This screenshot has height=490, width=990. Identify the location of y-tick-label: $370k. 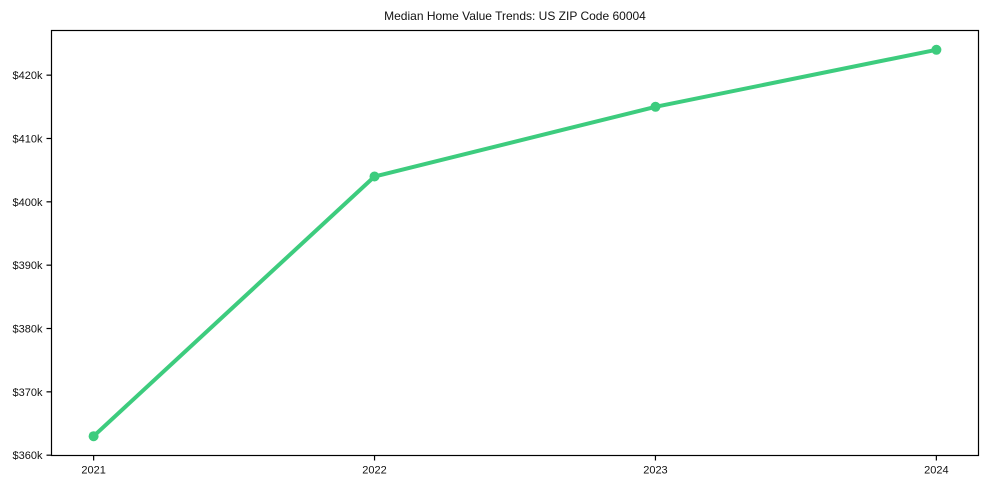
(28, 393).